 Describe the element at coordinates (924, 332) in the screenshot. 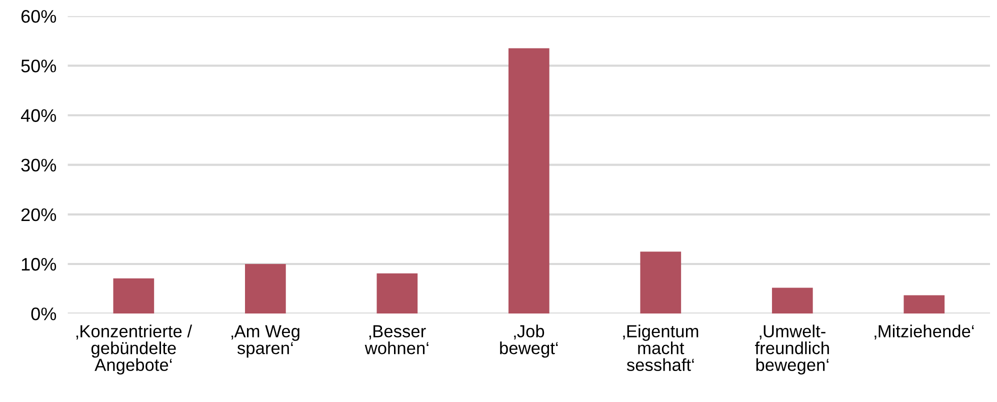

I see `x-tick-label: ‚Mitziehende‘` at that location.